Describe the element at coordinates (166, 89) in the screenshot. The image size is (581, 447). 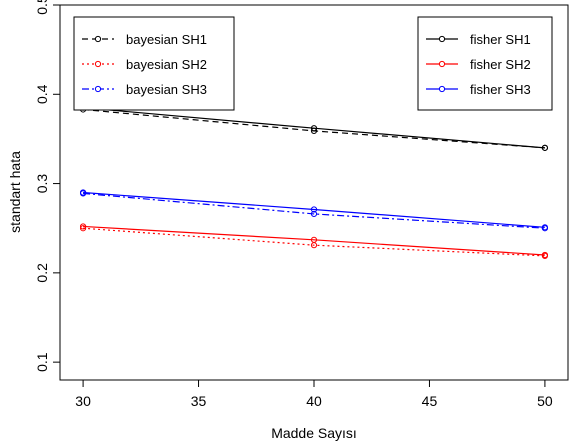
I see `legend-label: bayesian SH3` at that location.